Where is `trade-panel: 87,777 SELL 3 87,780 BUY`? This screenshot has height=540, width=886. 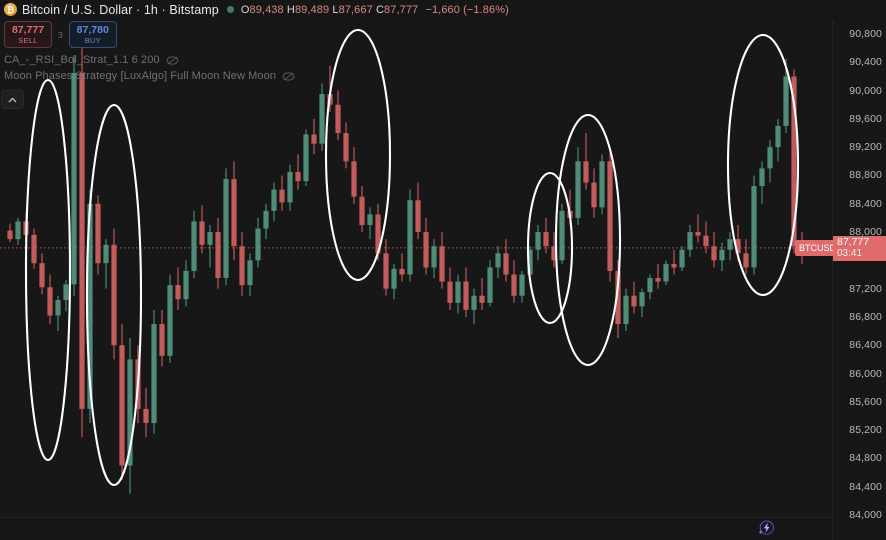 trade-panel: 87,777 SELL 3 87,780 BUY is located at coordinates (60, 34).